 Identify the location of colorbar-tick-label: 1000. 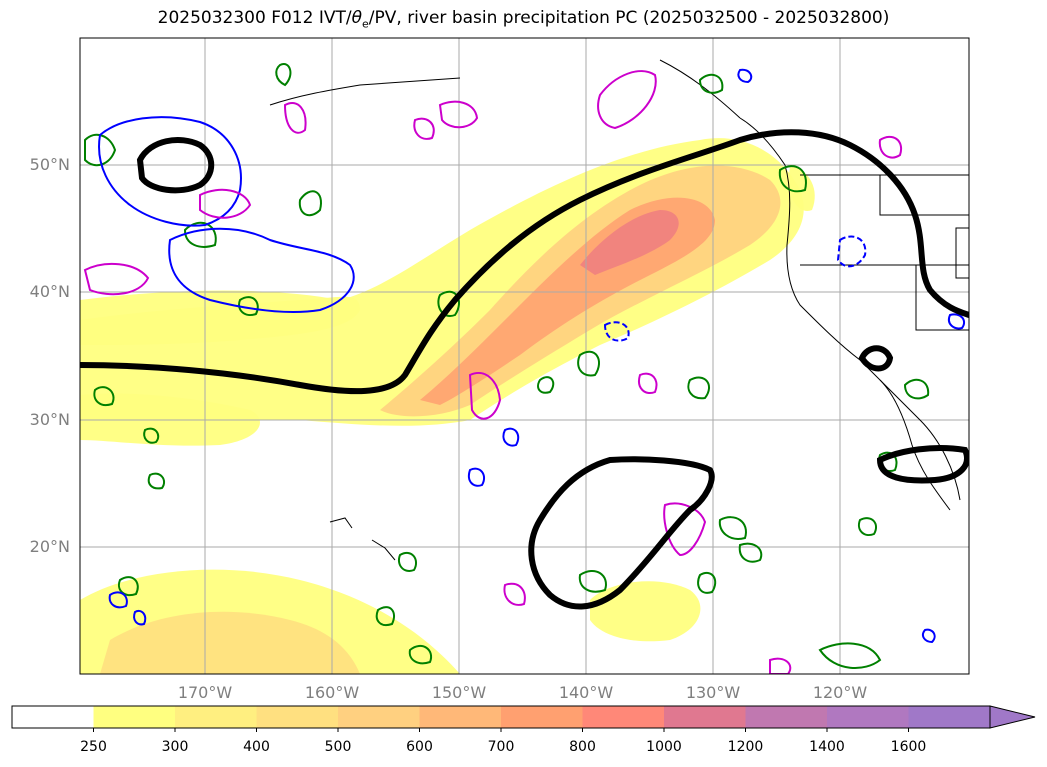
(664, 747).